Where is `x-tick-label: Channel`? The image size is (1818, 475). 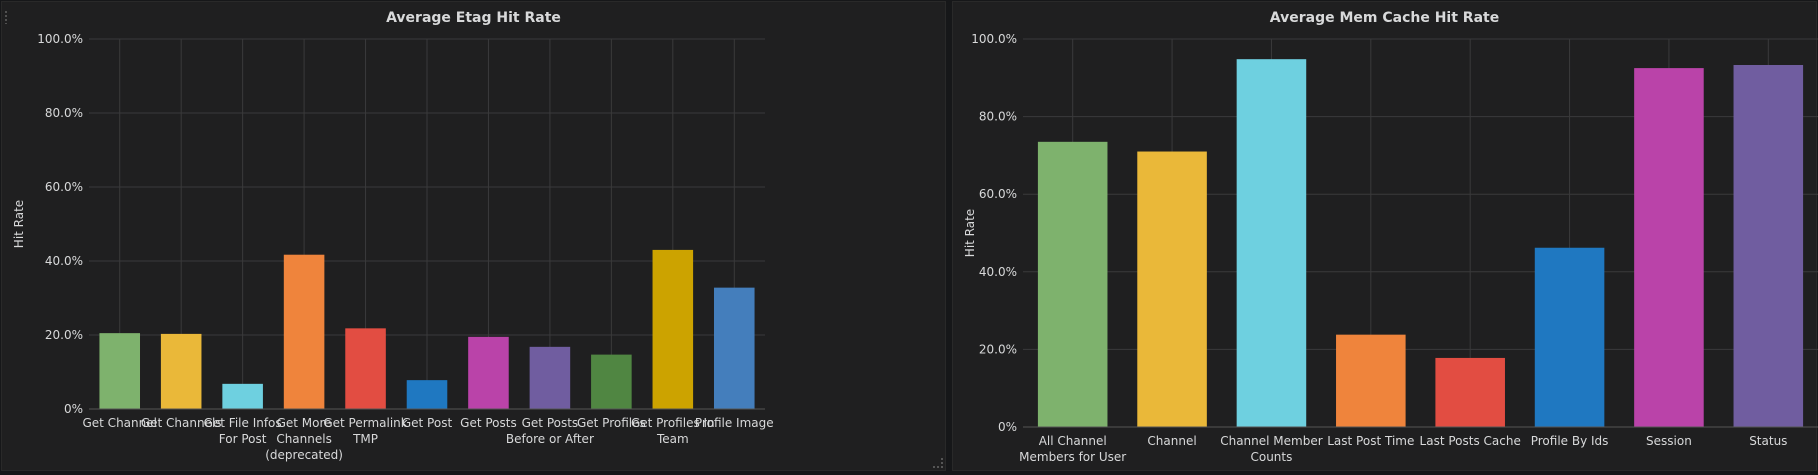
x-tick-label: Channel is located at coordinates (1171, 441).